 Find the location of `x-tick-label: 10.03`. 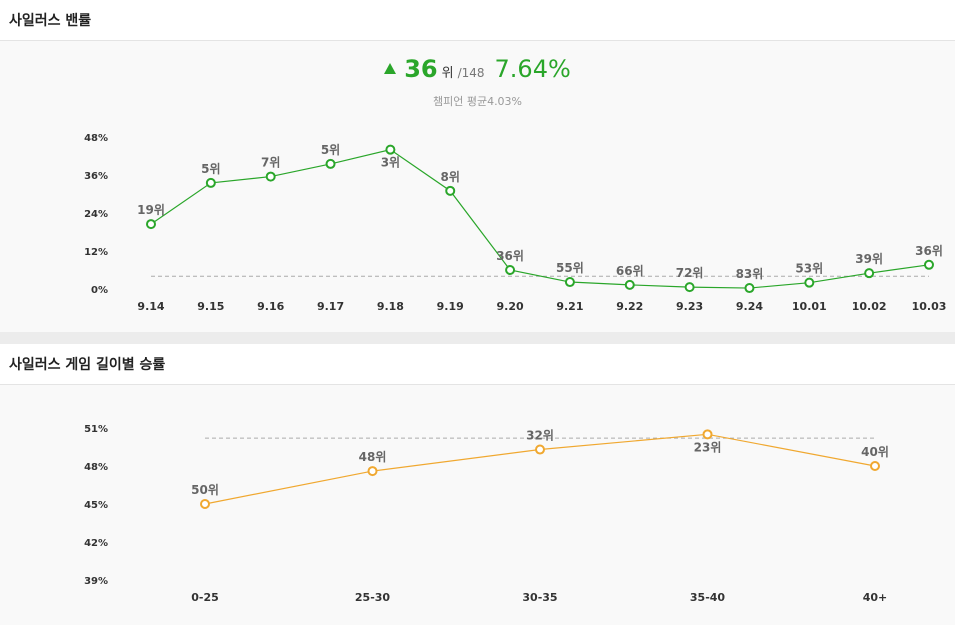

x-tick-label: 10.03 is located at coordinates (929, 306).